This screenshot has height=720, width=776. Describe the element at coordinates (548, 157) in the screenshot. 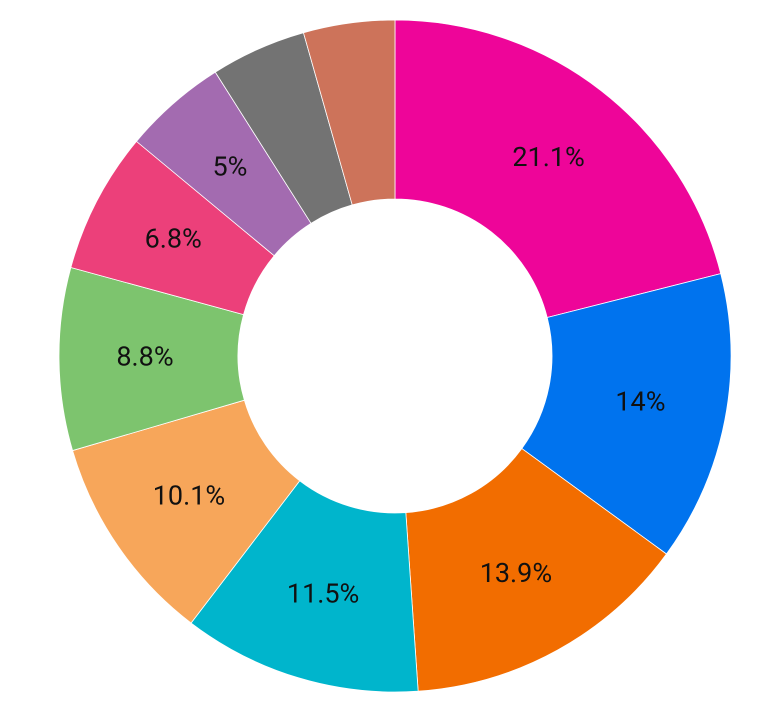

I see `slice-label: 21.1%` at that location.